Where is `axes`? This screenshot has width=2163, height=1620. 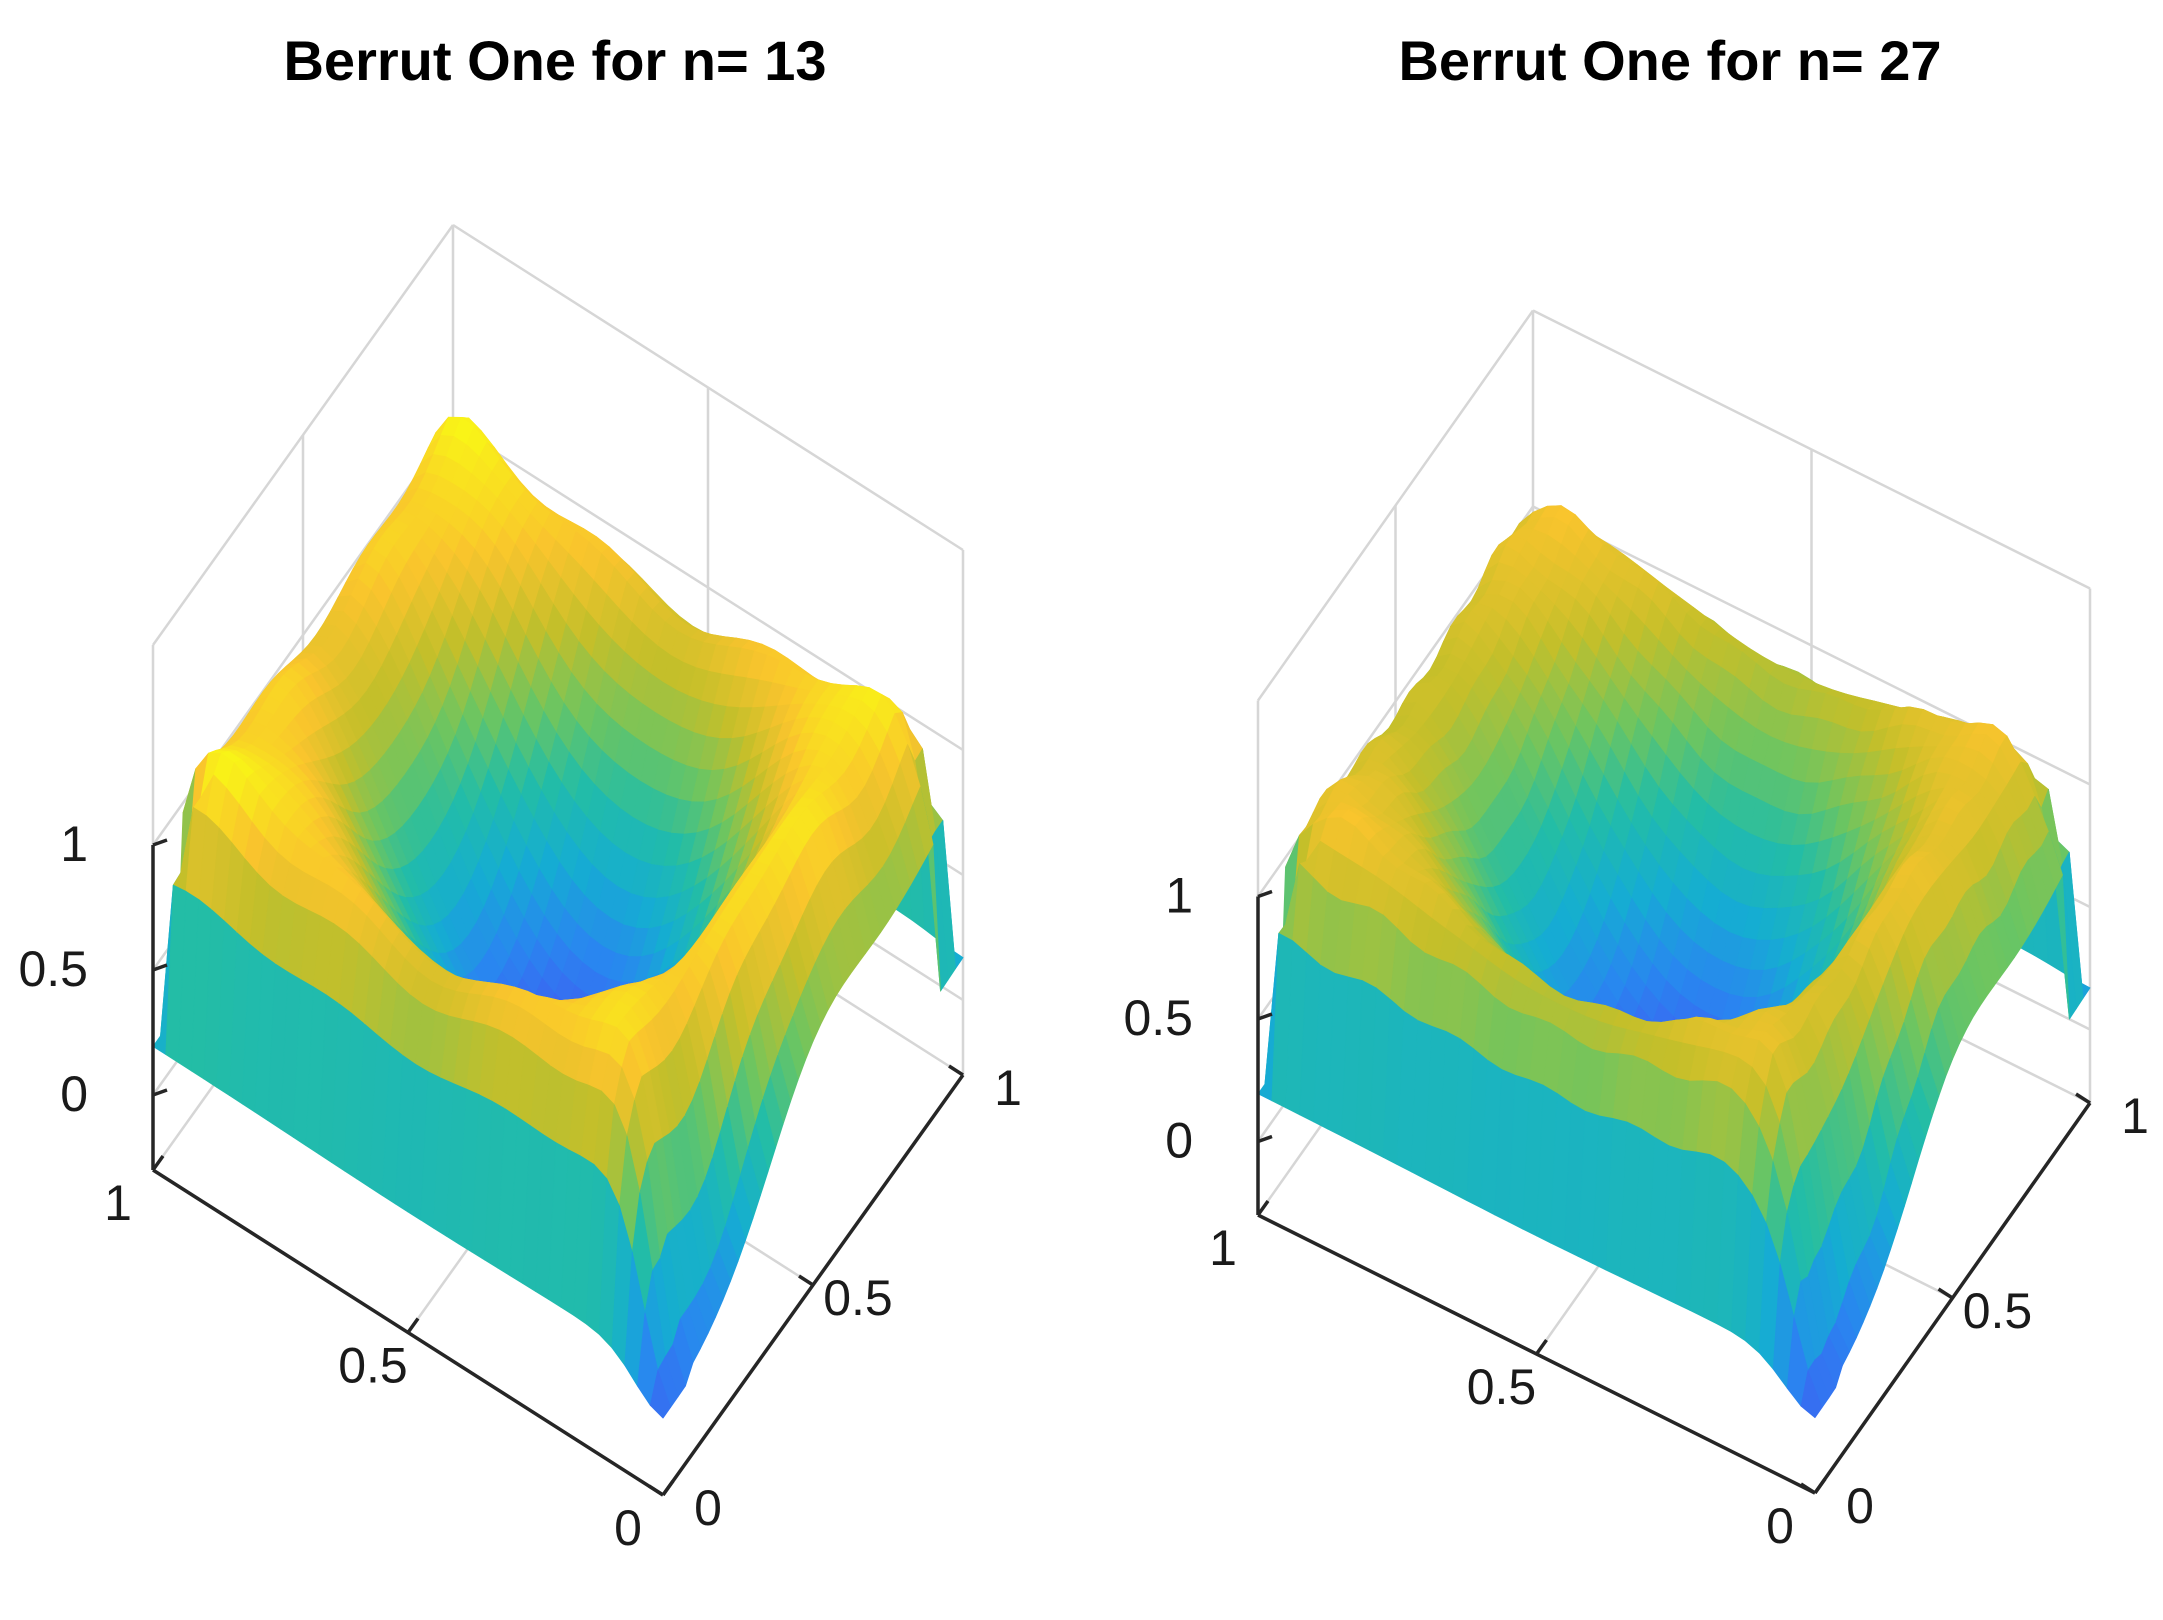
axes is located at coordinates (1674, 1192).